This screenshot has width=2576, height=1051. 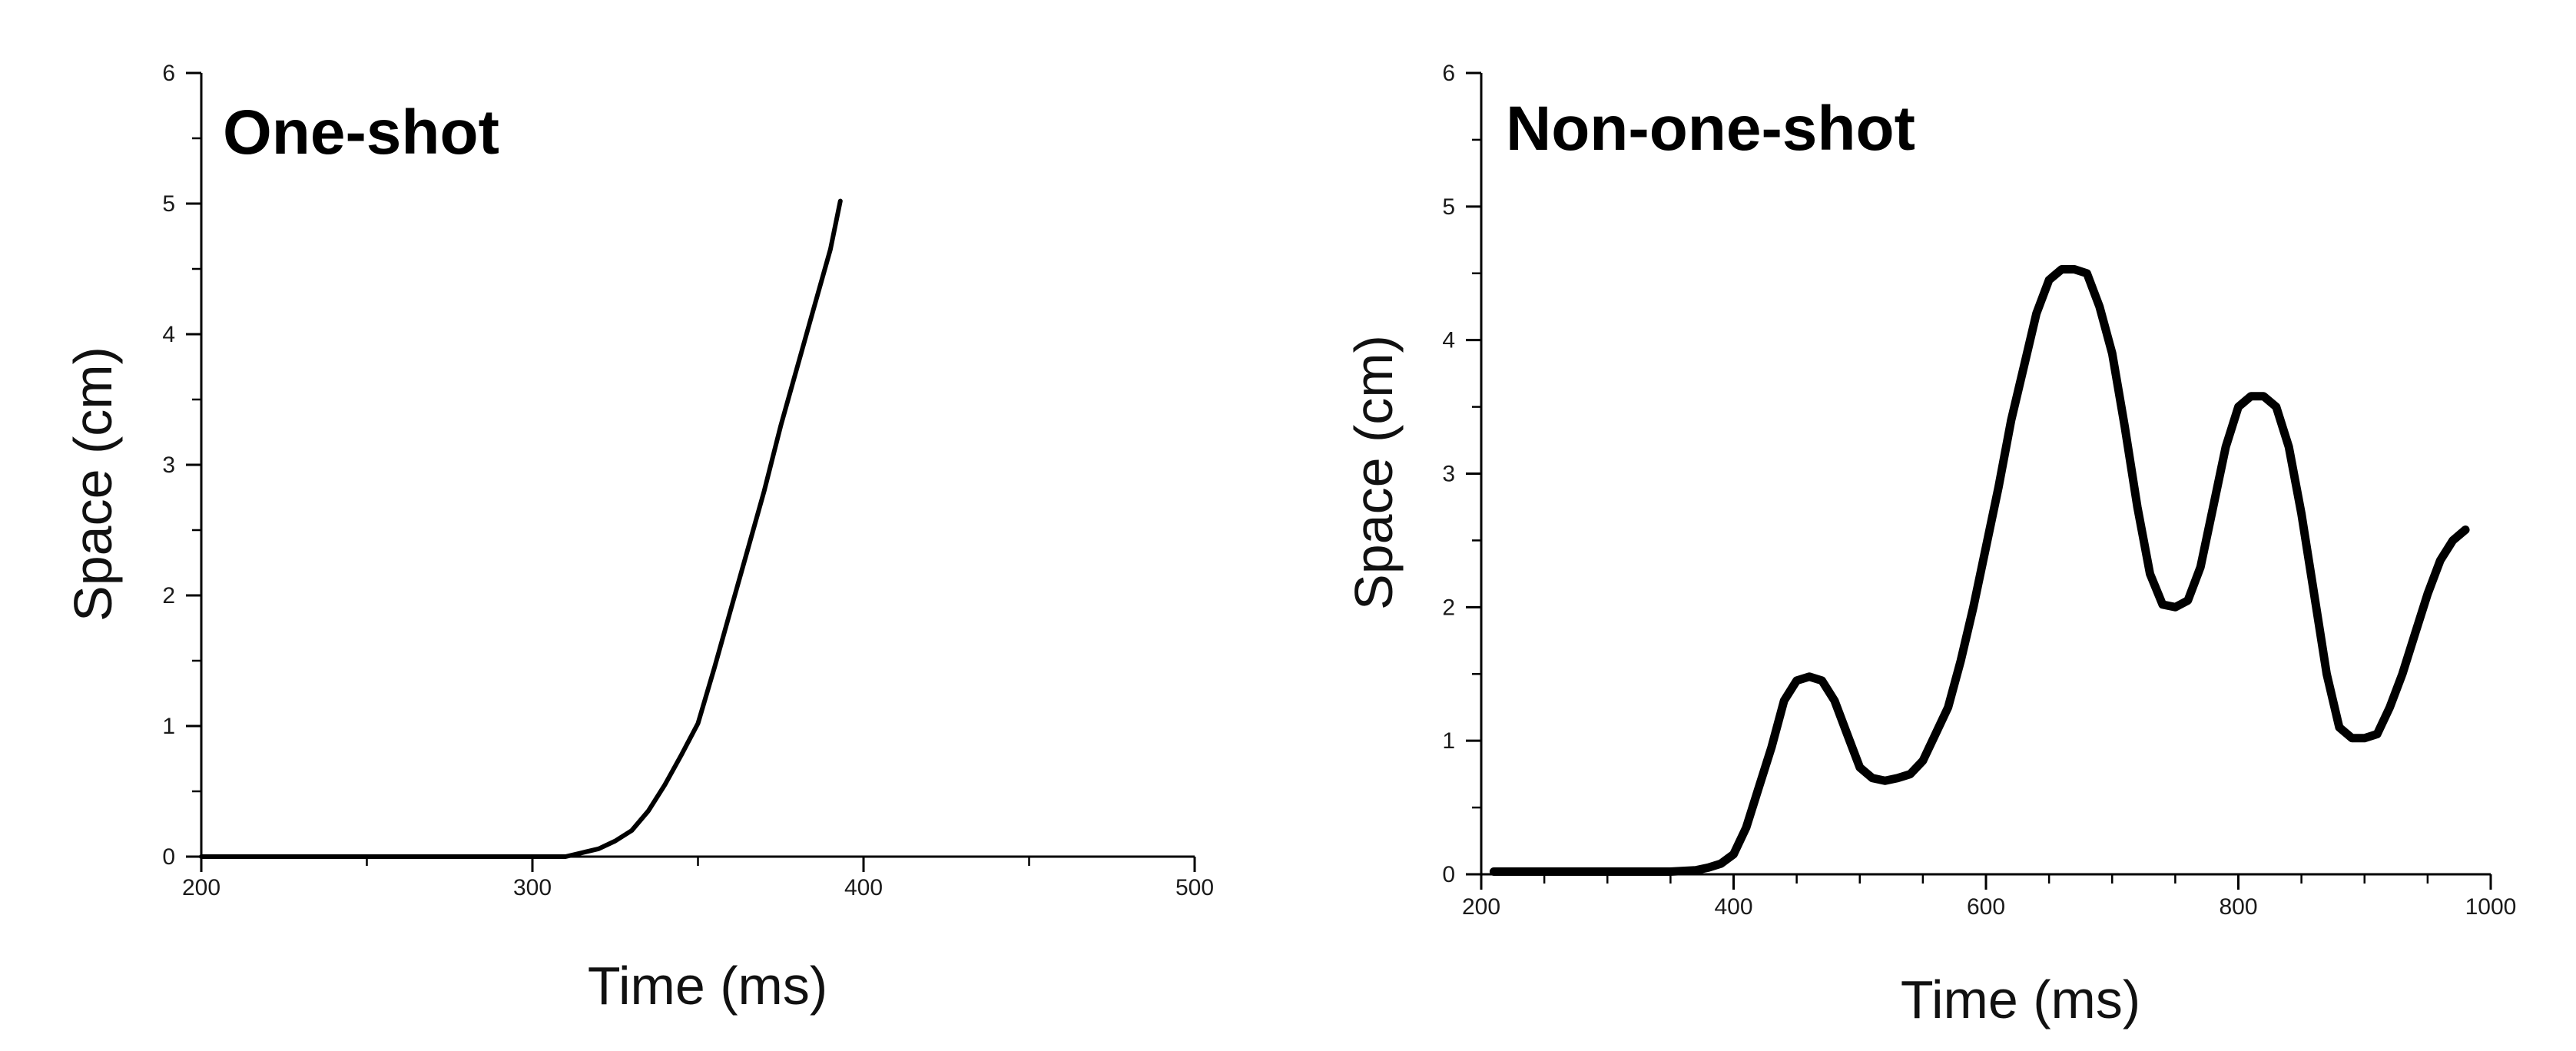 What do you see at coordinates (532, 887) in the screenshot?
I see `x-tick-label: 300` at bounding box center [532, 887].